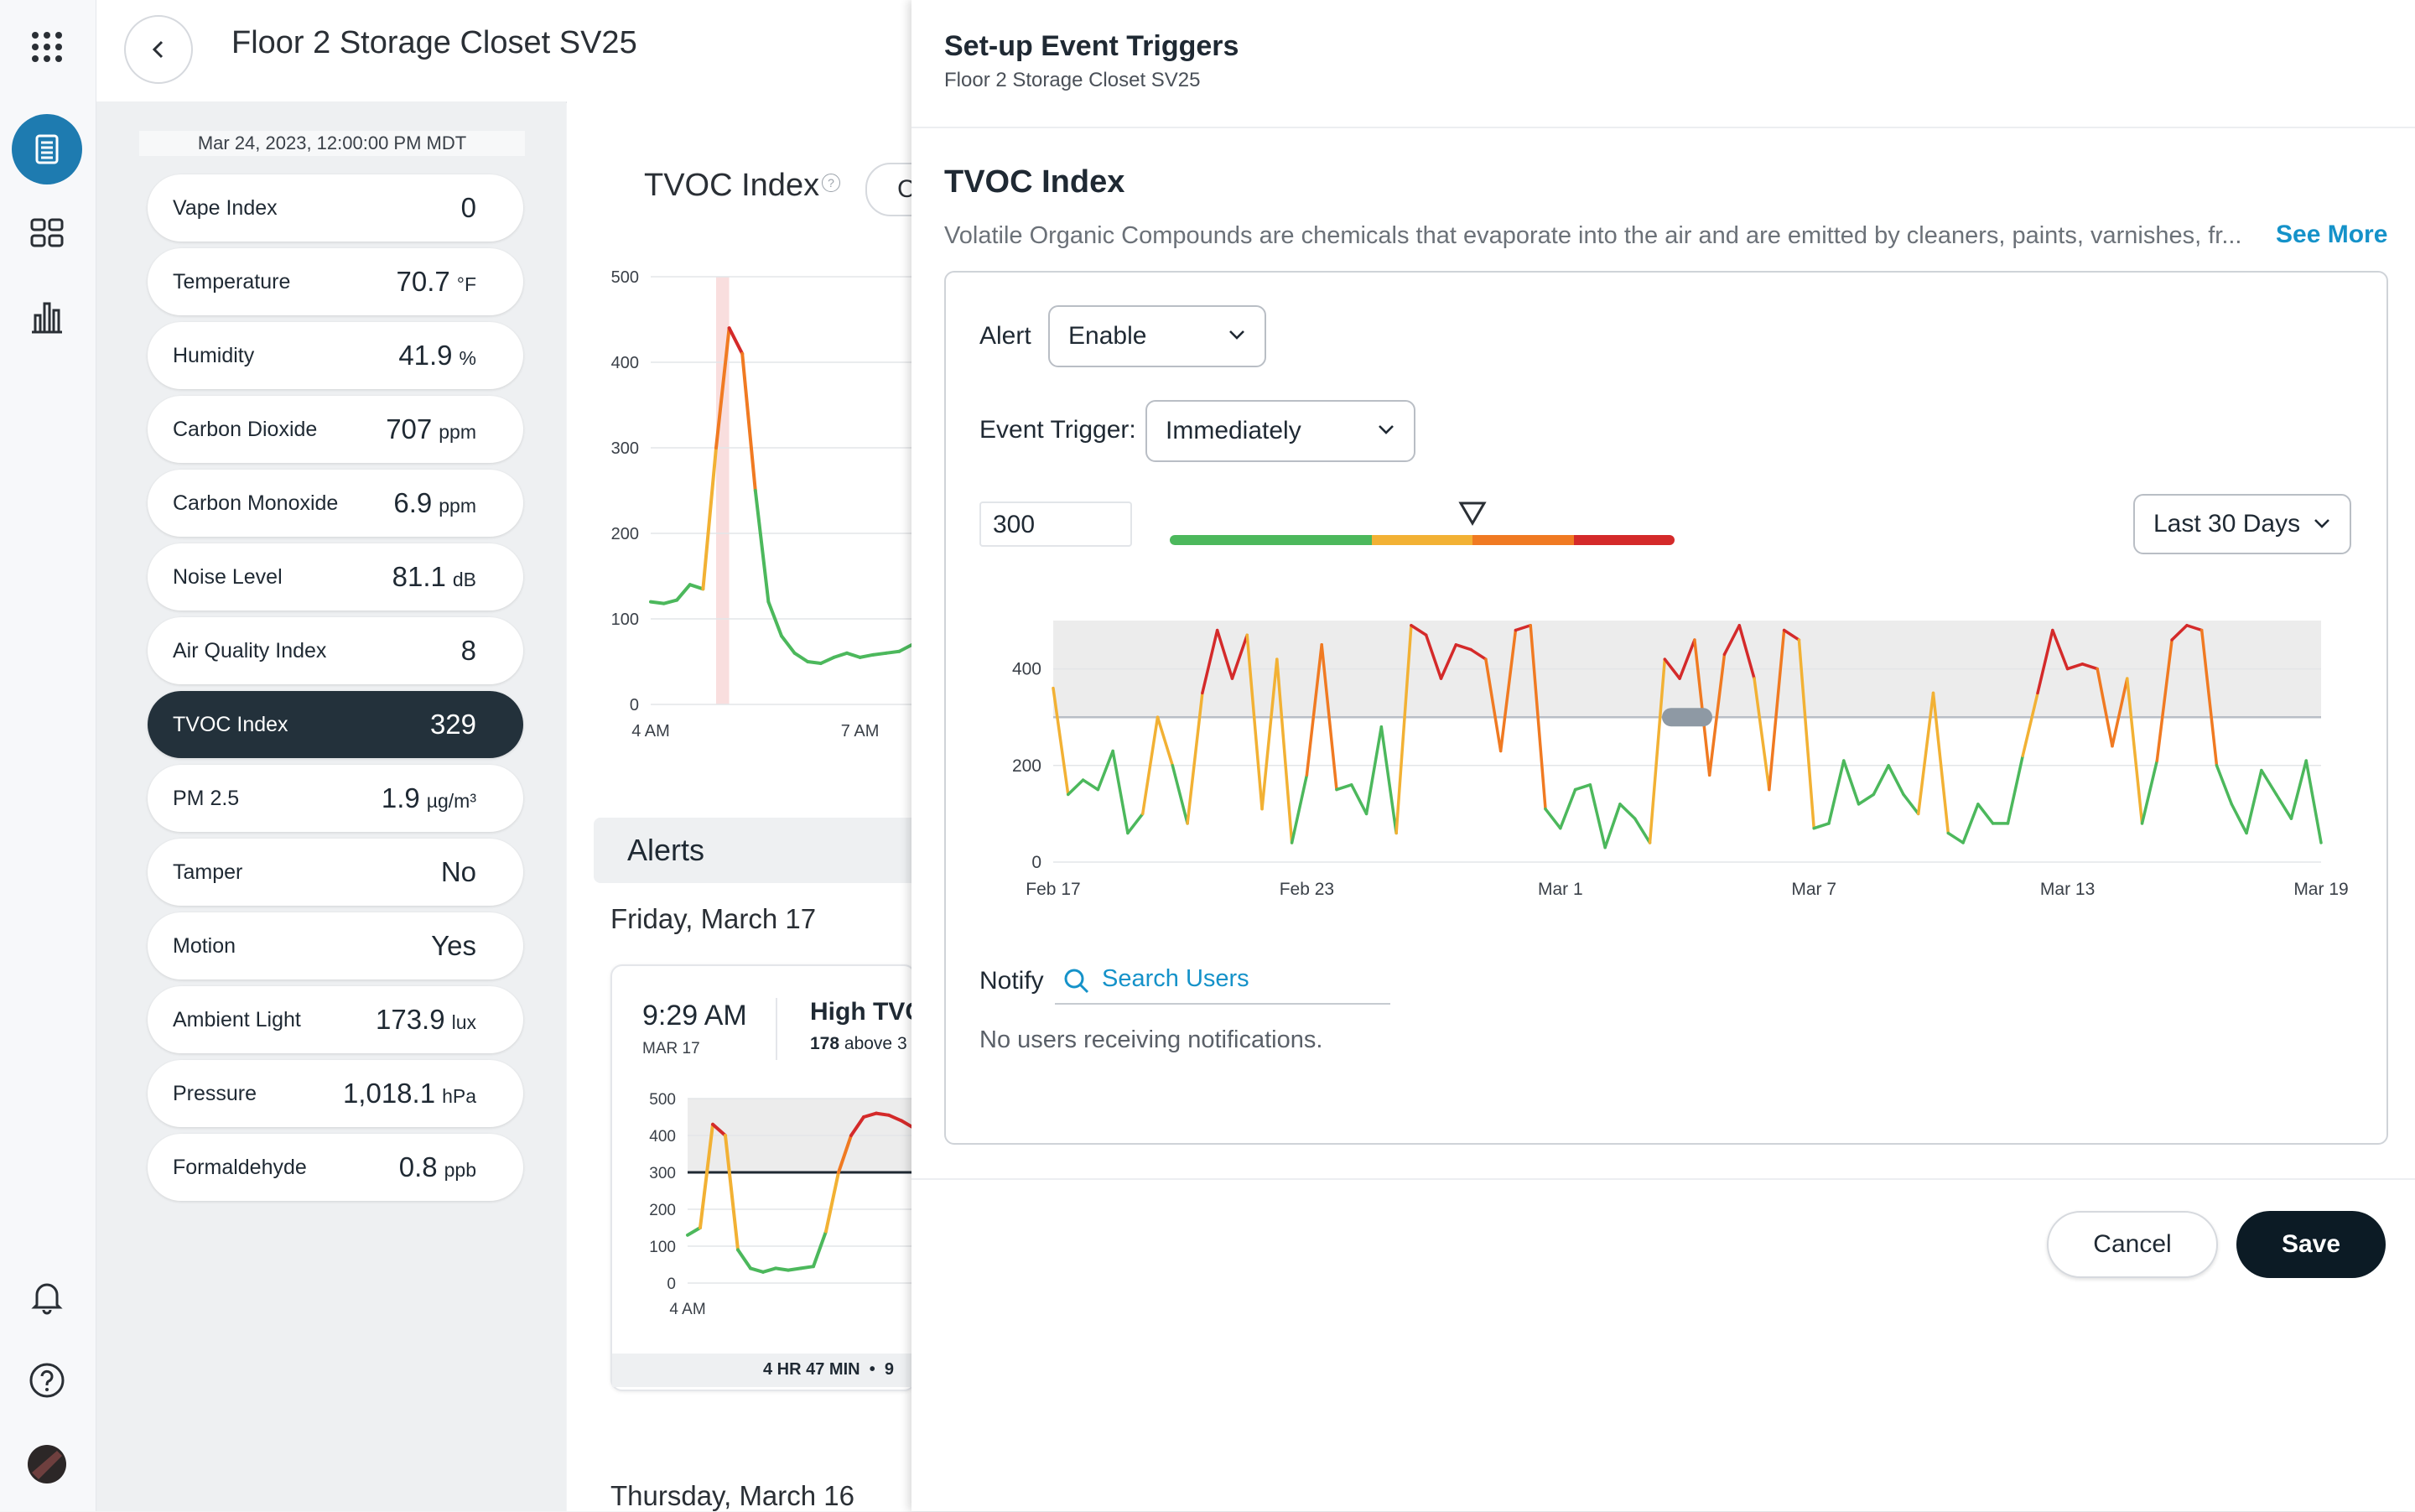 Image resolution: width=2415 pixels, height=1512 pixels. I want to click on scale-segment-yellow, so click(1422, 540).